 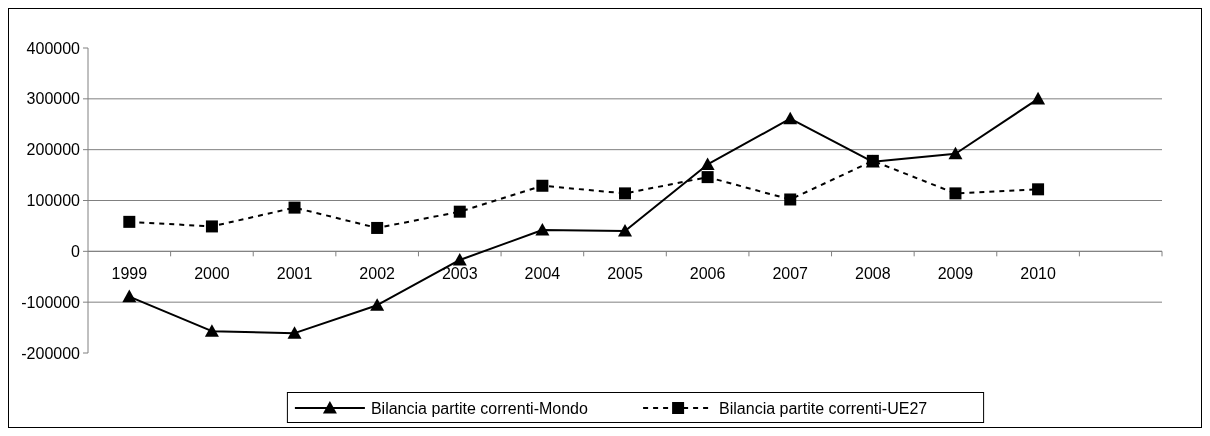 What do you see at coordinates (955, 274) in the screenshot?
I see `x-tick-label: 2009` at bounding box center [955, 274].